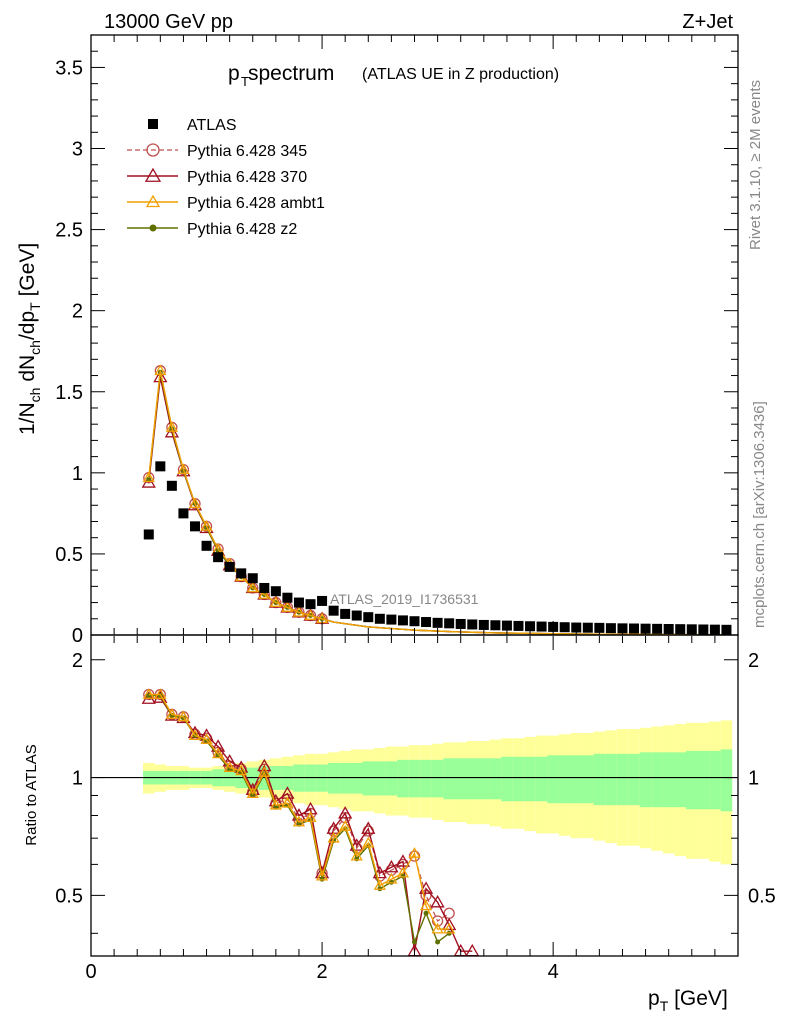 The image size is (786, 1024). Describe the element at coordinates (77, 312) in the screenshot. I see `y-tick-label: 2` at that location.